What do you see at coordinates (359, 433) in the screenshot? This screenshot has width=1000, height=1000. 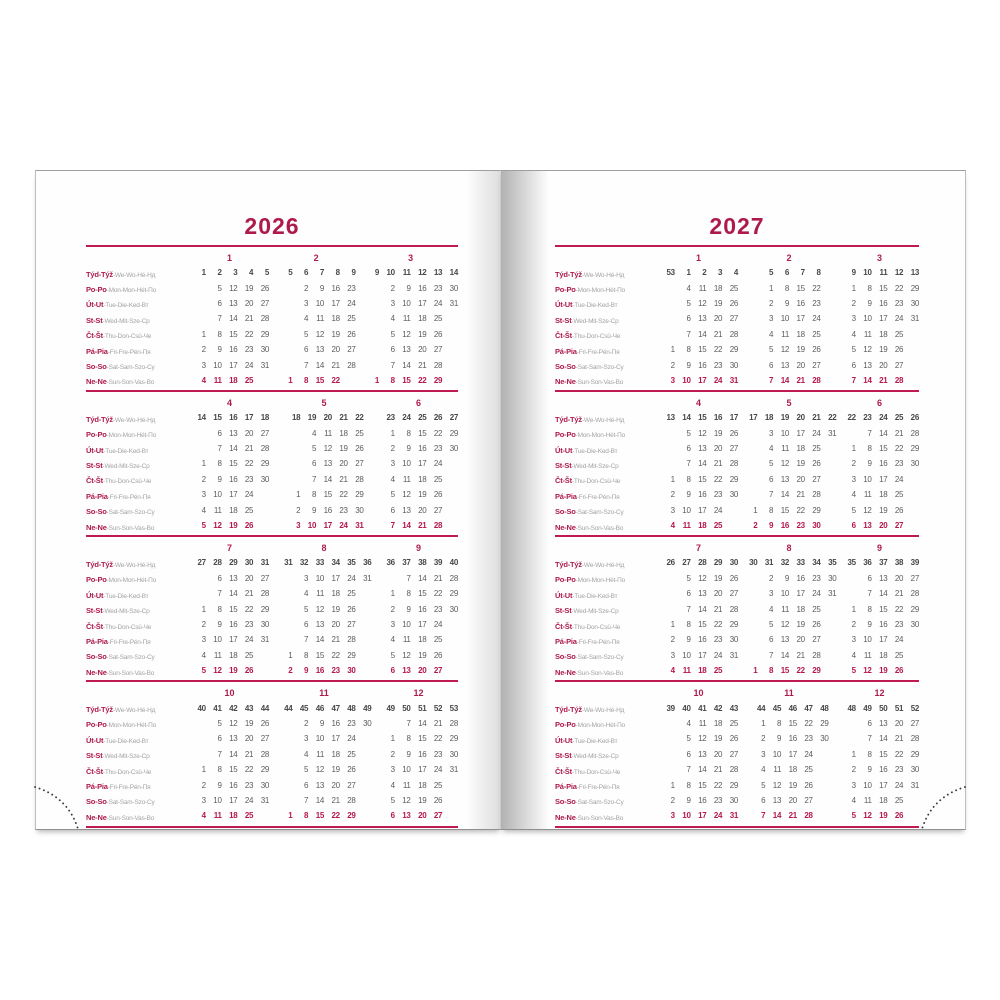 I see `date-cell: 25` at bounding box center [359, 433].